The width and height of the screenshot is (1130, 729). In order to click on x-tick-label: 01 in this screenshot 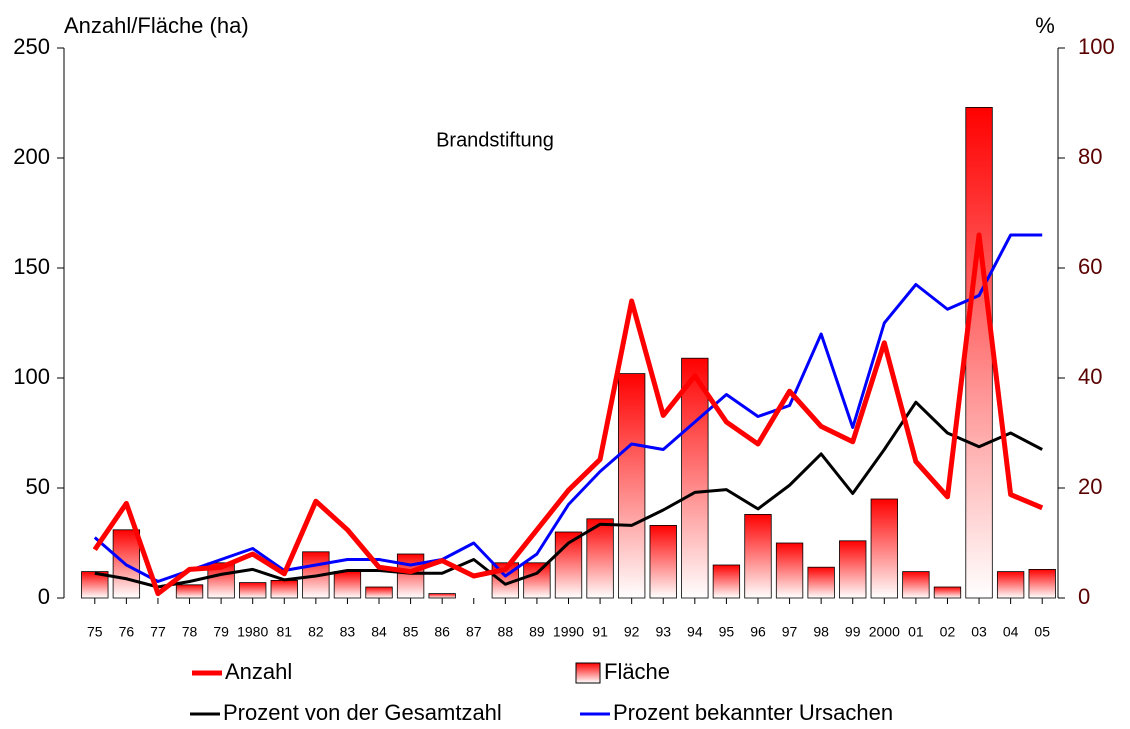, I will do `click(916, 632)`.